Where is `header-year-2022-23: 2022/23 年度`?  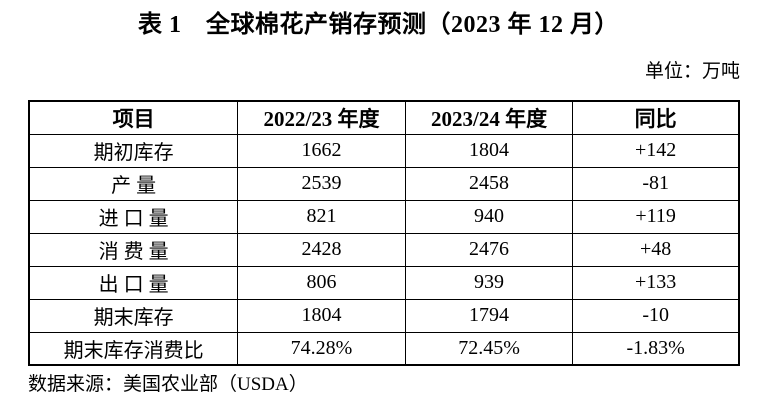 header-year-2022-23: 2022/23 年度 is located at coordinates (321, 117).